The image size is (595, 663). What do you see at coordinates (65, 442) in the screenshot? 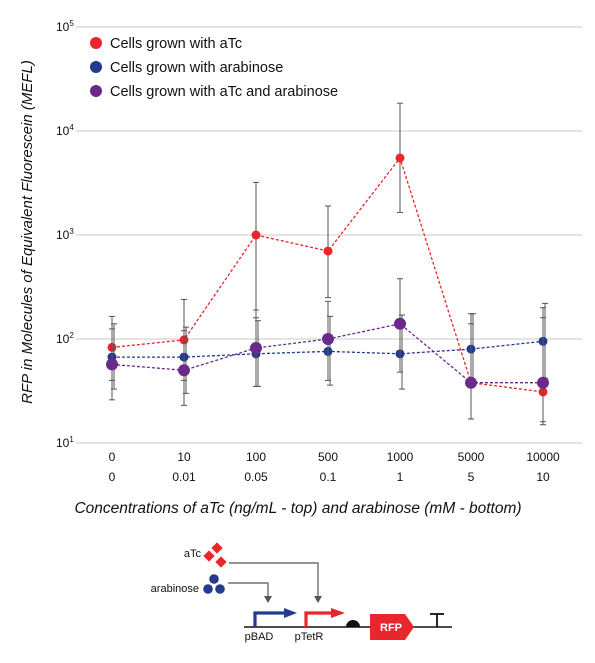
I see `y-tick-label: 10¹` at bounding box center [65, 442].